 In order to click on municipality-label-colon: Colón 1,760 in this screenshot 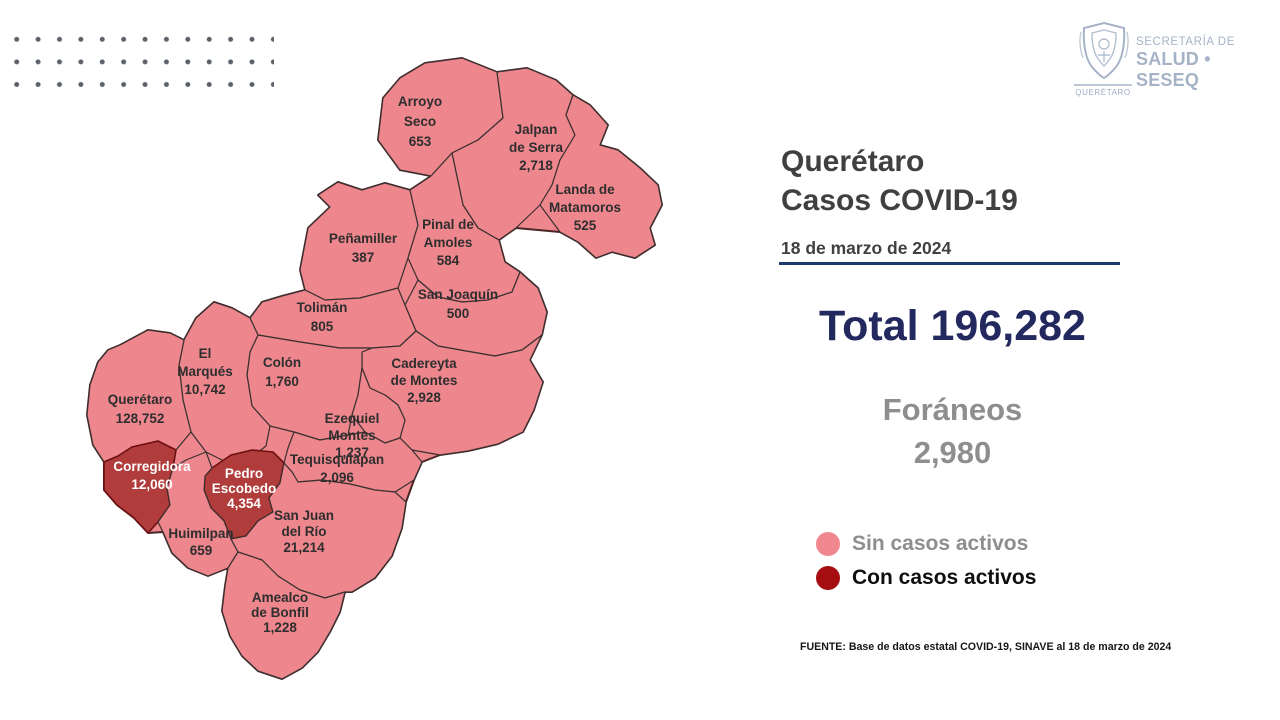, I will do `click(282, 372)`.